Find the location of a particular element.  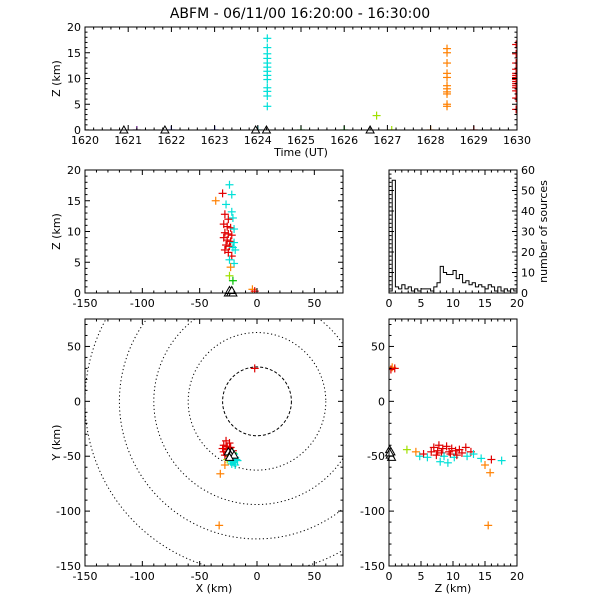

y-tick-label: 15 is located at coordinates (74, 53).